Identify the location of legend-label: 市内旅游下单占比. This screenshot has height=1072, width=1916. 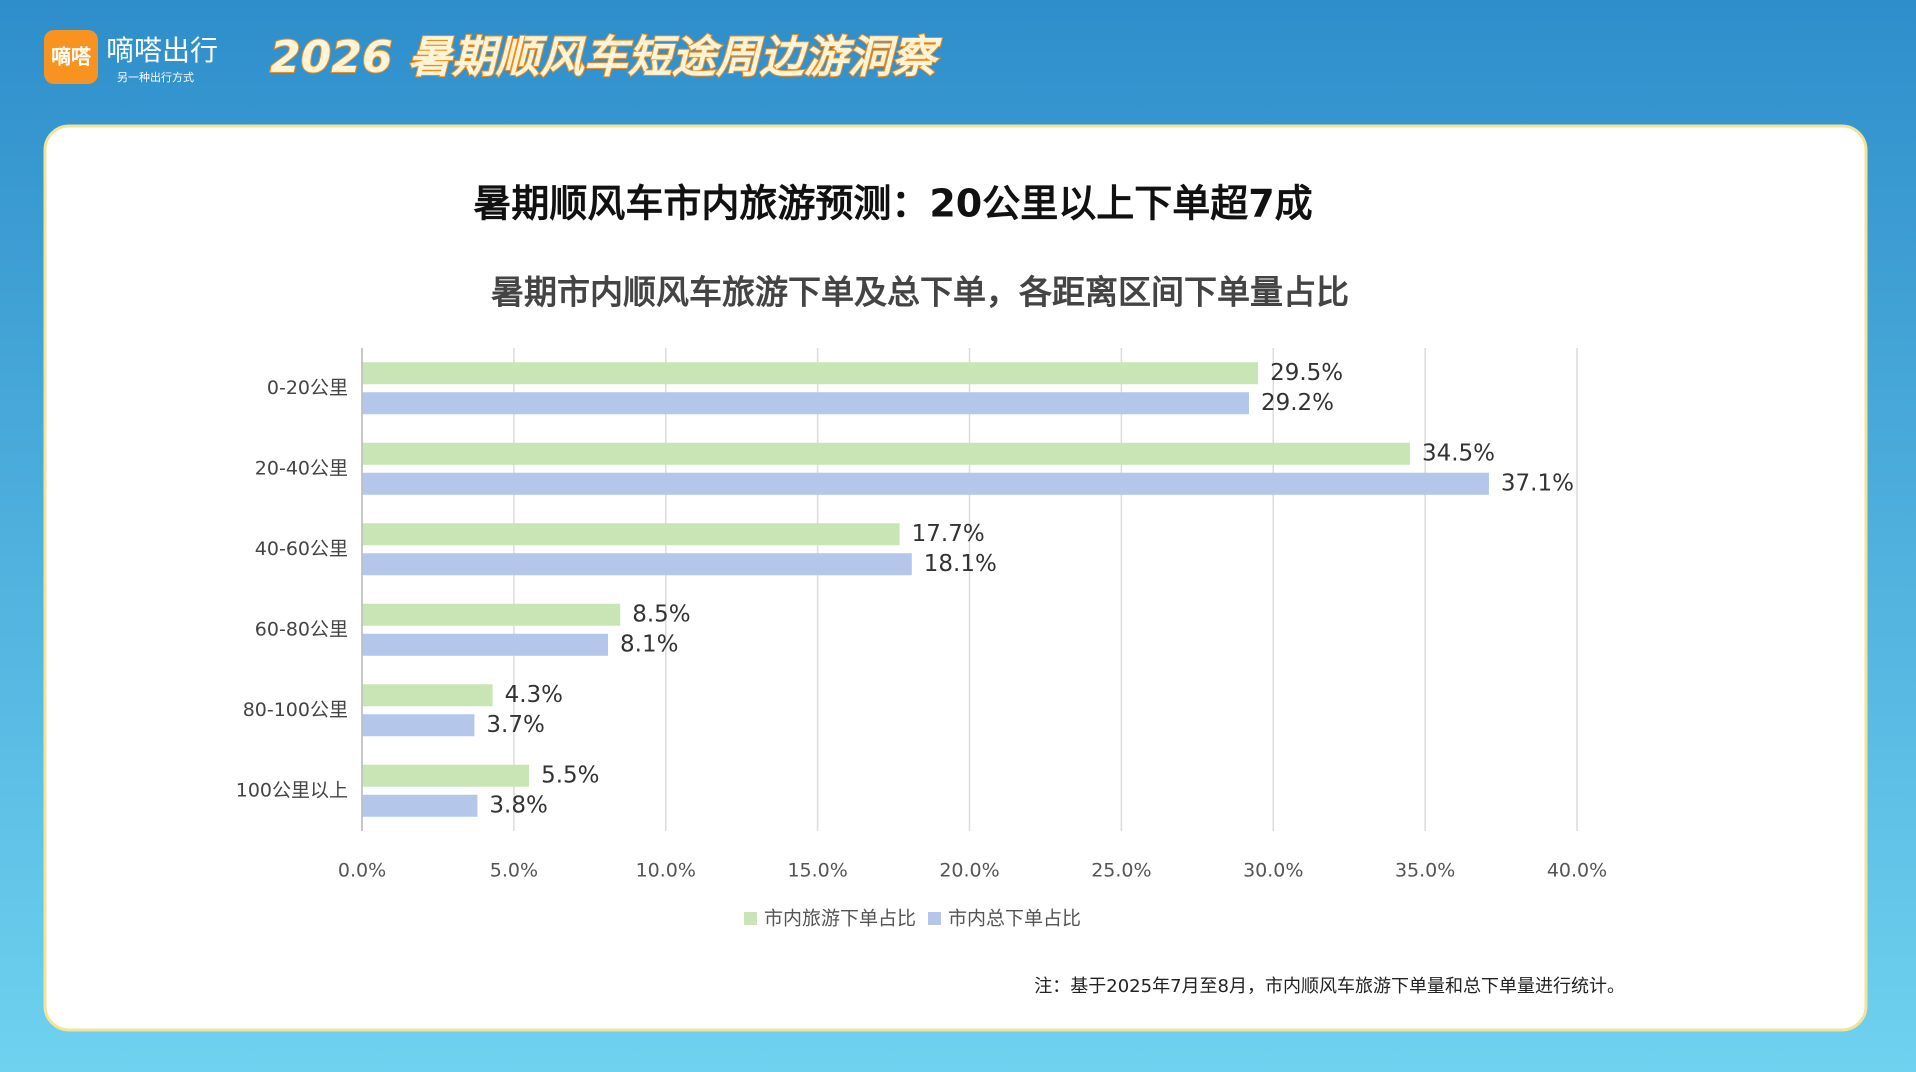
(840, 919).